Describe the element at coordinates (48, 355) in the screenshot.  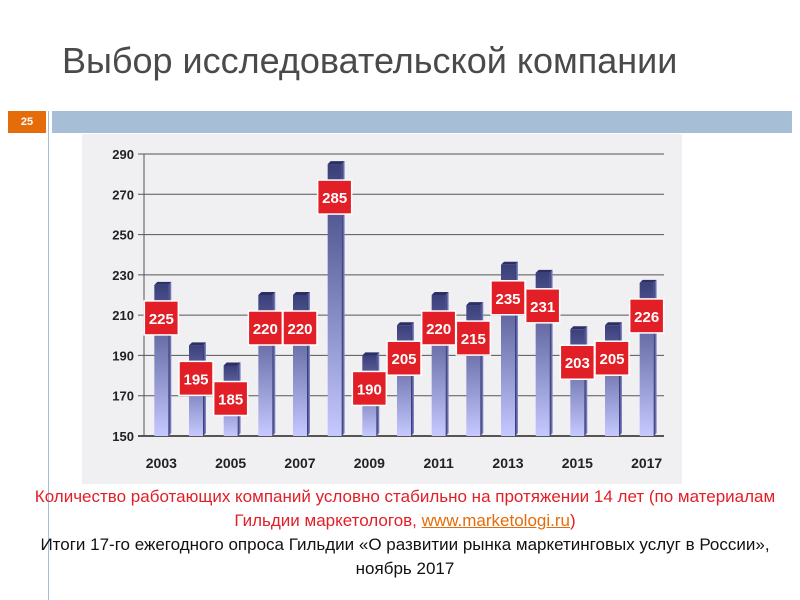
I see `left-divider` at that location.